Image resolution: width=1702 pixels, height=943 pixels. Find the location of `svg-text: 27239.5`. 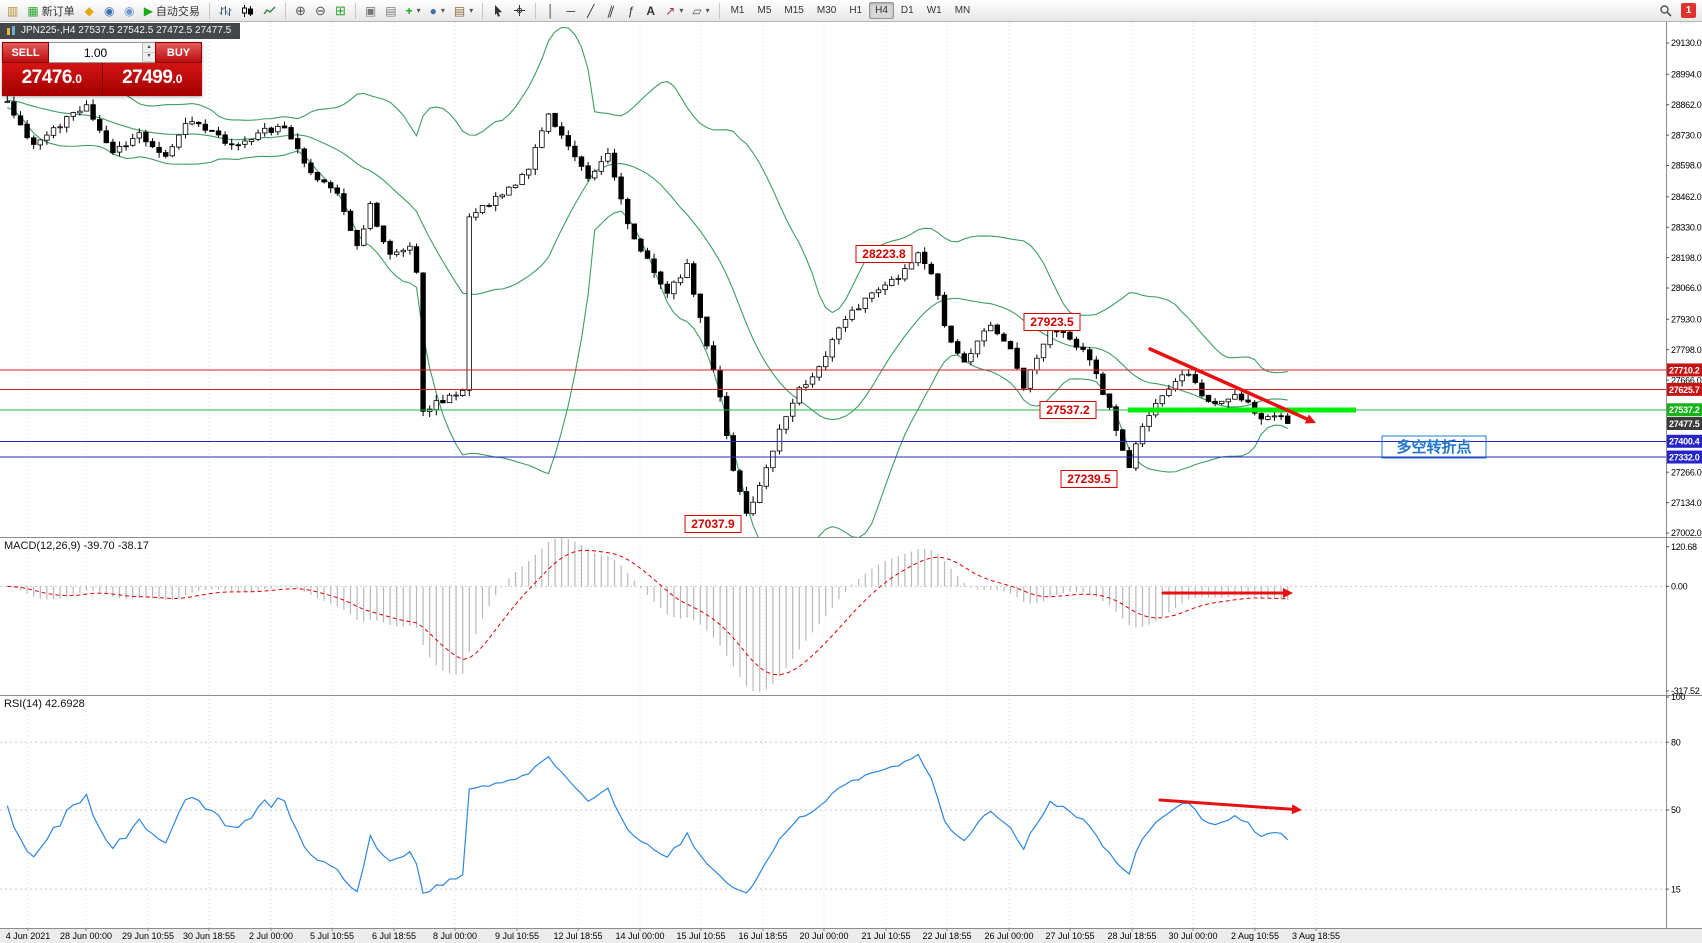

svg-text: 27239.5 is located at coordinates (1089, 479).